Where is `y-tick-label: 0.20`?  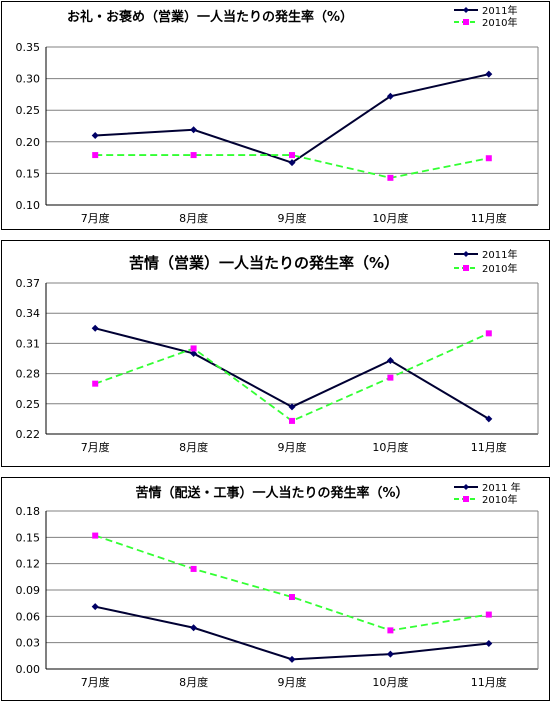
y-tick-label: 0.20 is located at coordinates (28, 142).